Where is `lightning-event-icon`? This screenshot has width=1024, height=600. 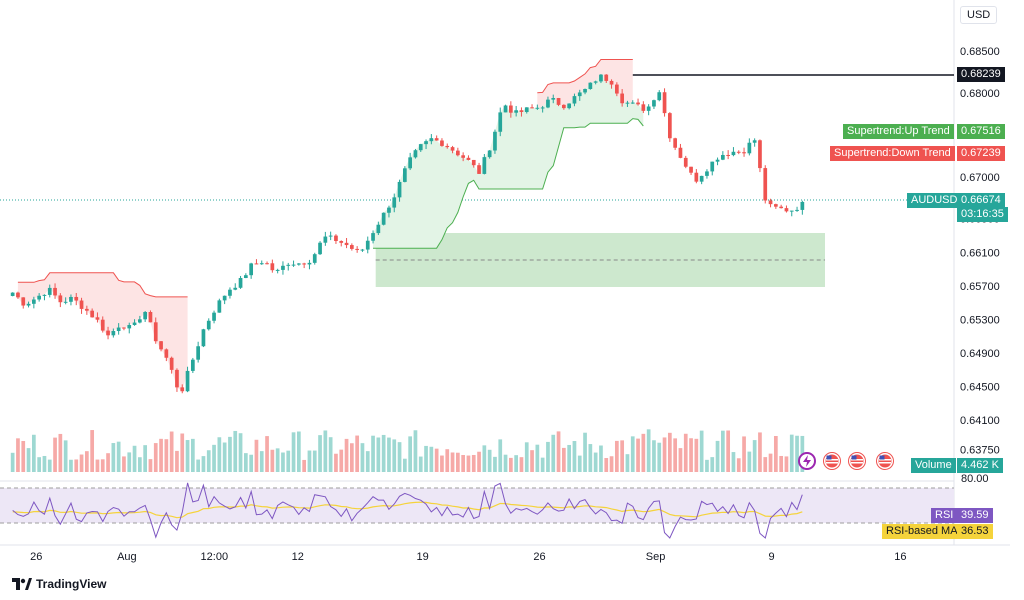
lightning-event-icon is located at coordinates (807, 461).